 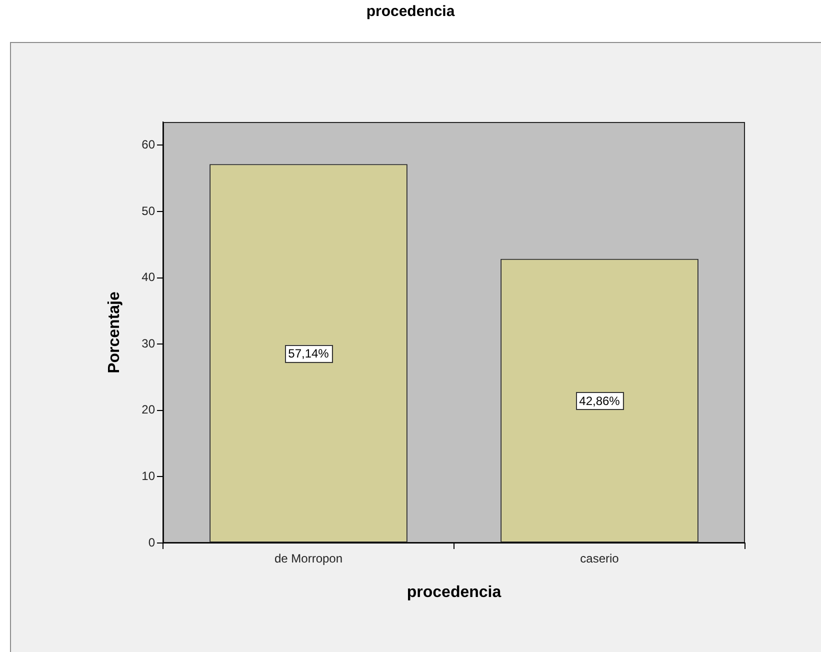 I want to click on y-tick-label: 10, so click(x=149, y=476).